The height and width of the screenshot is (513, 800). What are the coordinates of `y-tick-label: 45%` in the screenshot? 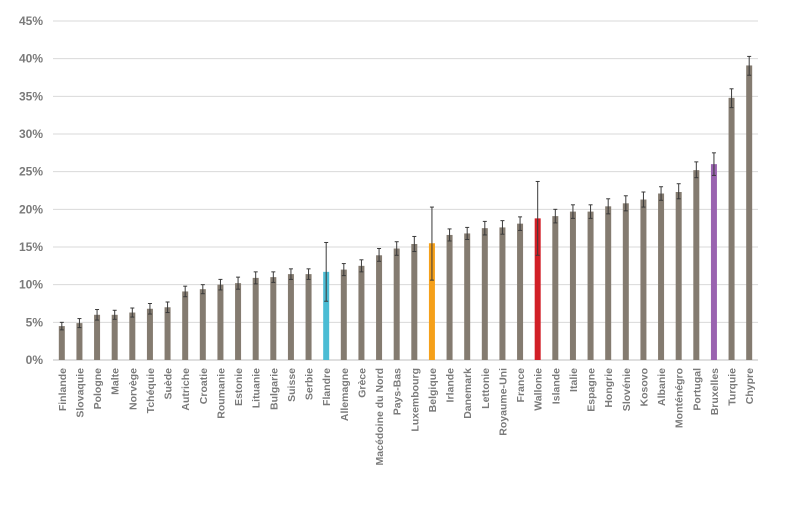 It's located at (31, 21).